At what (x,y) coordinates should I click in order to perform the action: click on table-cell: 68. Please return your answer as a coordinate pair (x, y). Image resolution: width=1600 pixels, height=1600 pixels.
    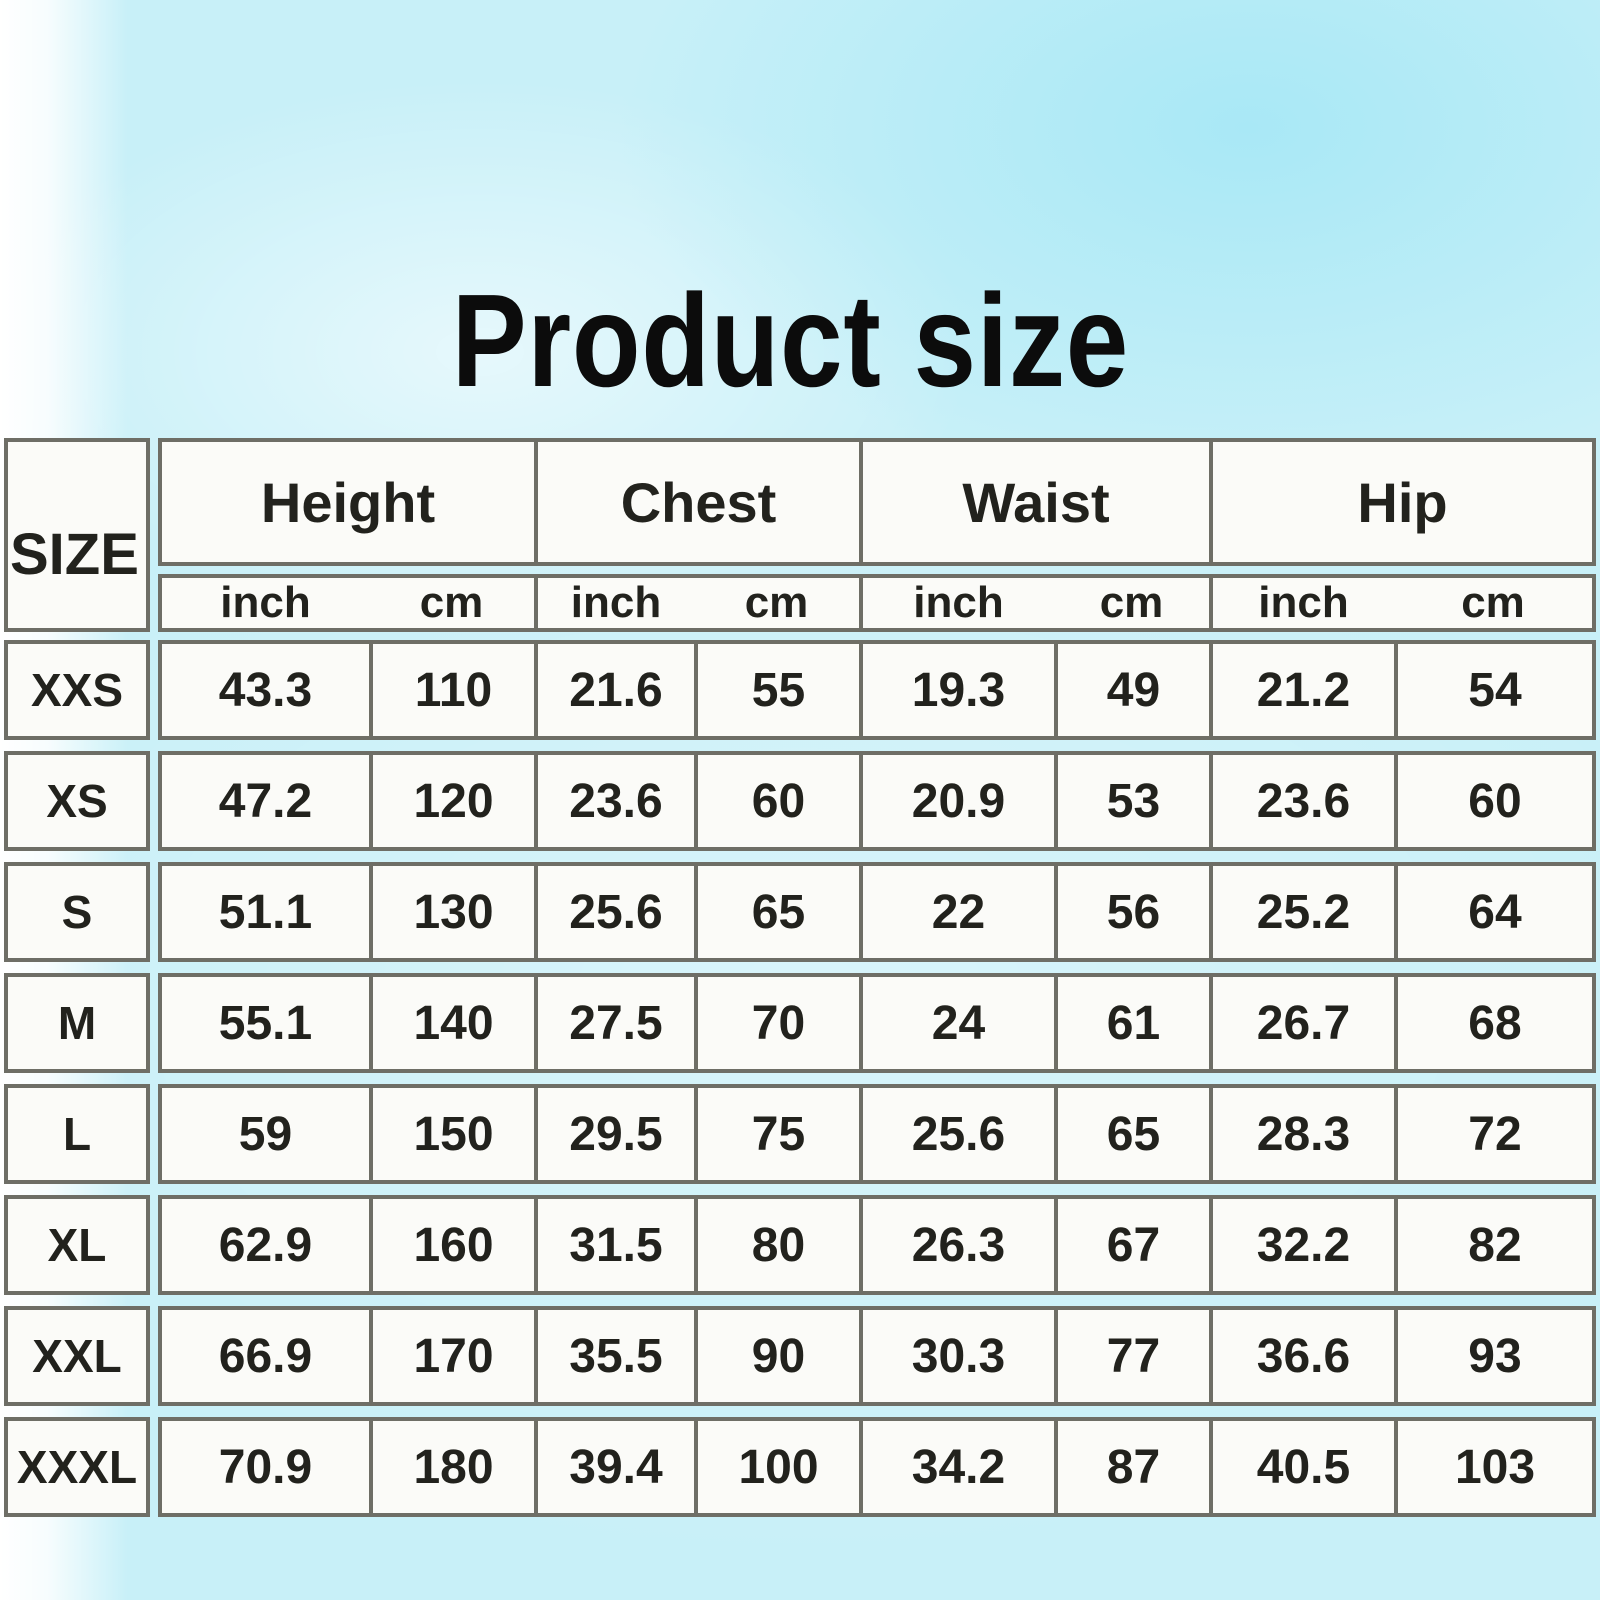
    Looking at the image, I should click on (1493, 1023).